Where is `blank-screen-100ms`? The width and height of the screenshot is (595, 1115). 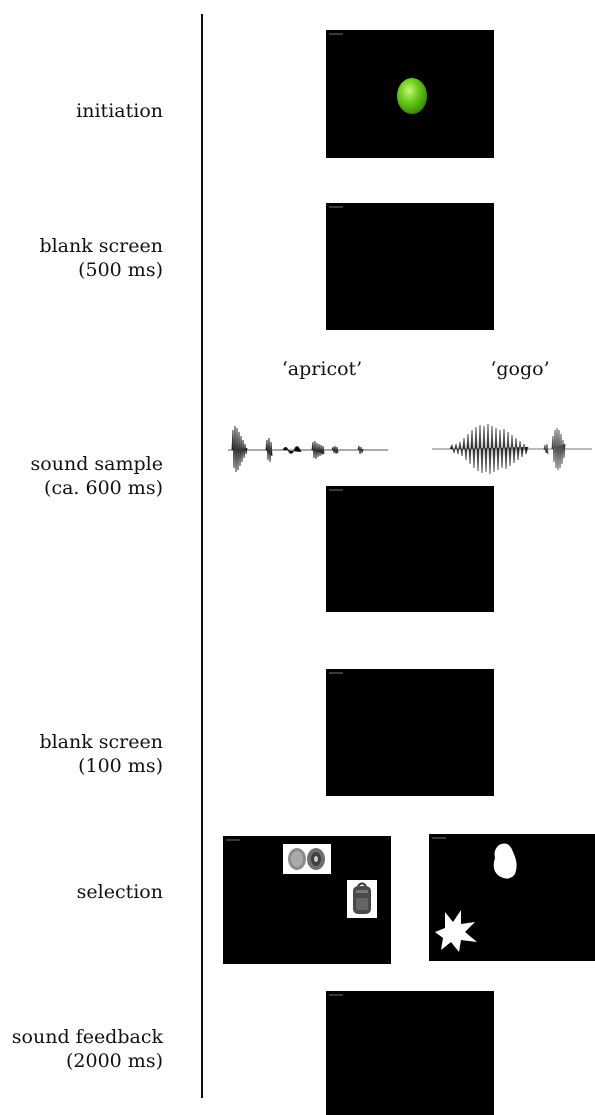
blank-screen-100ms is located at coordinates (410, 732).